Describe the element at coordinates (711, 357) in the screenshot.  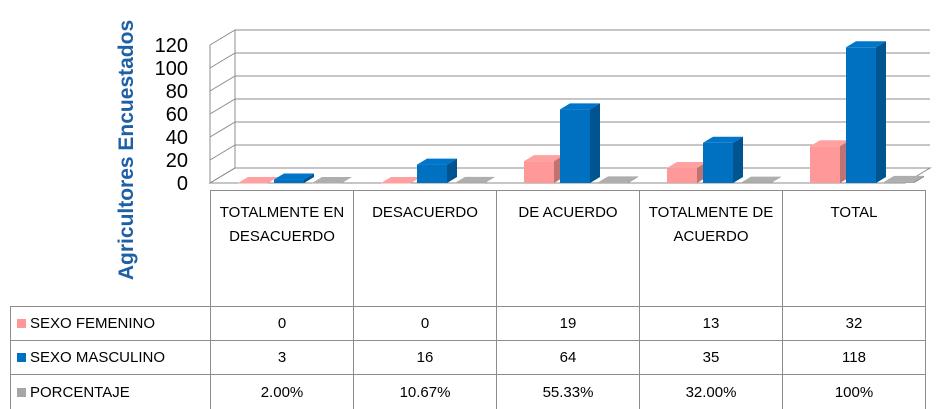
I see `value-cell: 35` at that location.